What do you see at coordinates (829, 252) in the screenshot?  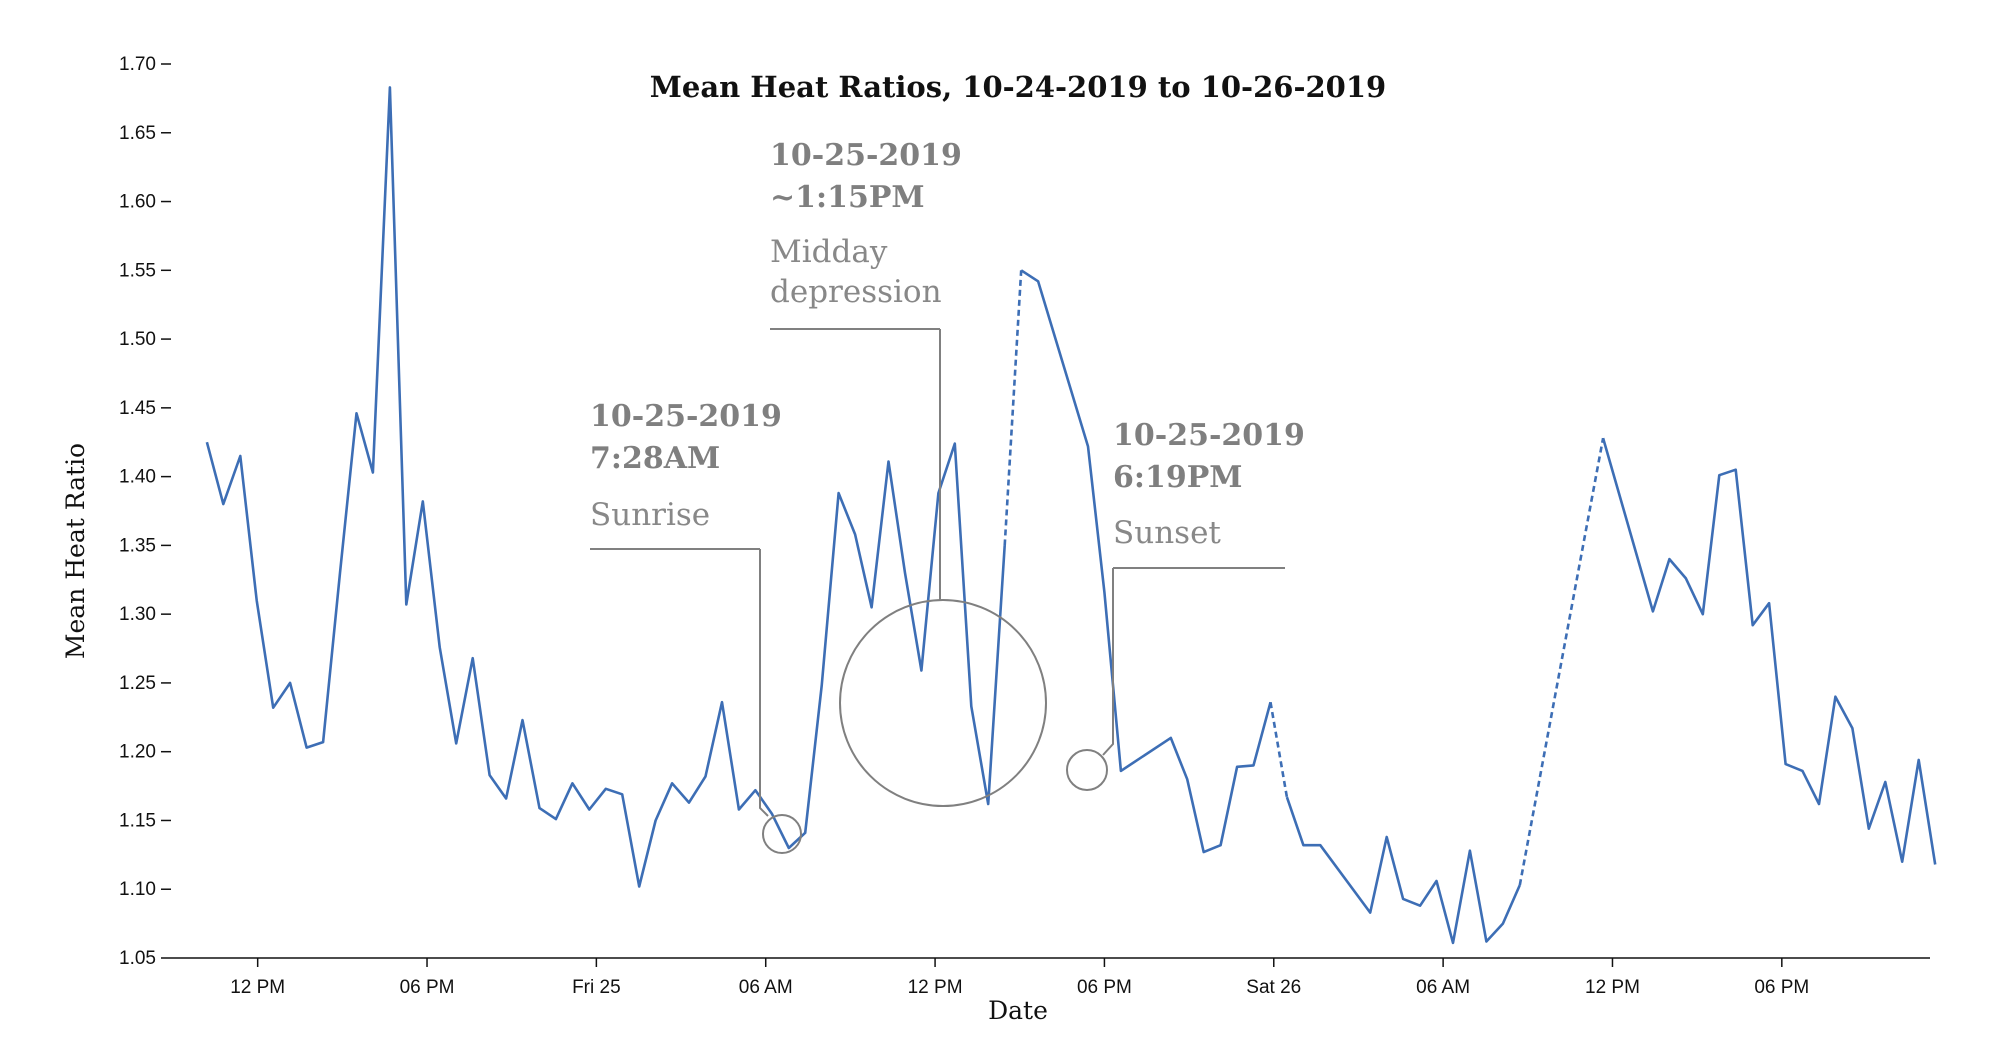 I see `annotation-label: Midday` at bounding box center [829, 252].